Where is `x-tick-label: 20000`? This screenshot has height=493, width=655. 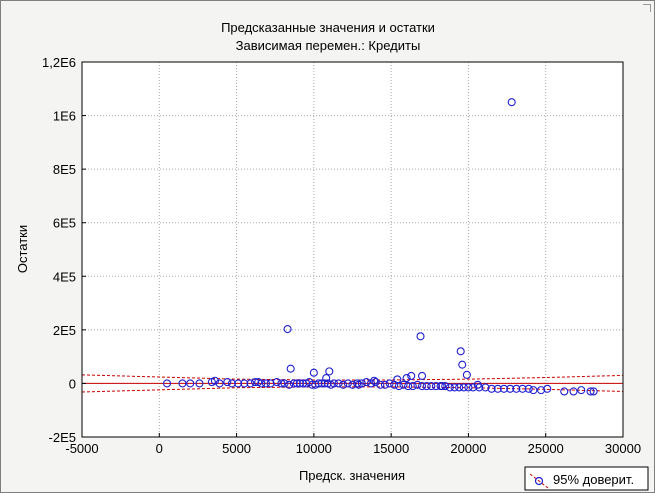
x-tick-label: 20000 is located at coordinates (468, 448).